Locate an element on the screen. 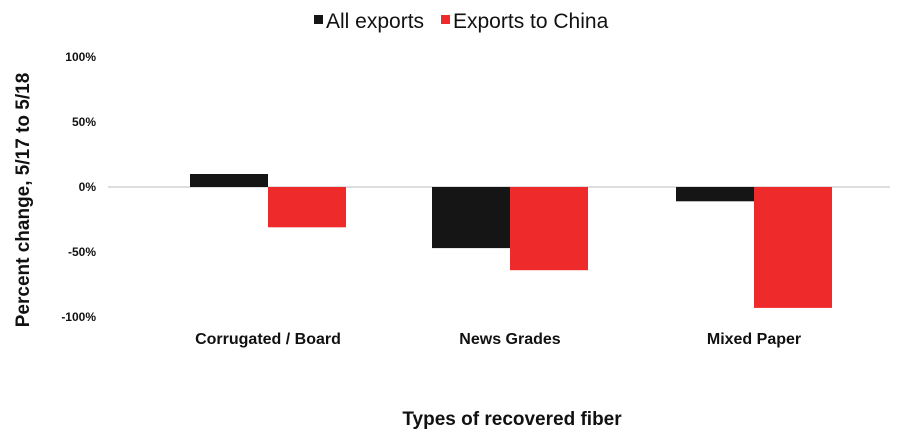 This screenshot has width=904, height=430. bar-exports-to-china-mixed-paper is located at coordinates (793, 247).